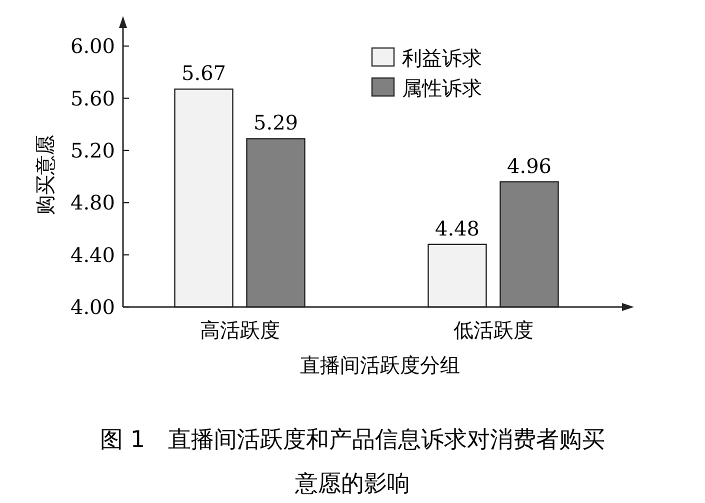 This screenshot has height=503, width=705. Describe the element at coordinates (442, 58) in the screenshot. I see `legend-label: 利益诉求` at that location.